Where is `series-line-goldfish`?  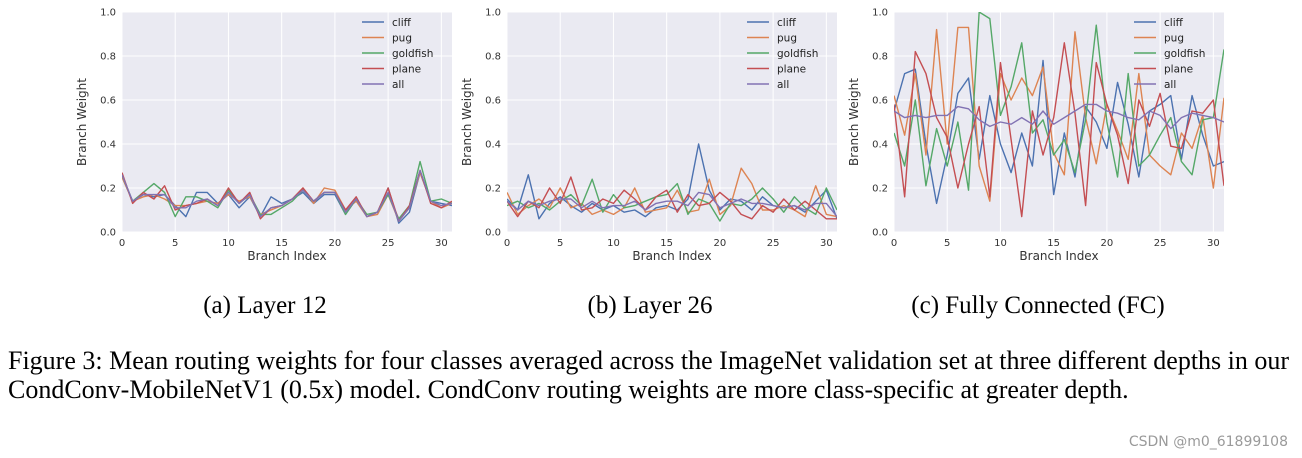
series-line-goldfish is located at coordinates (1059, 101).